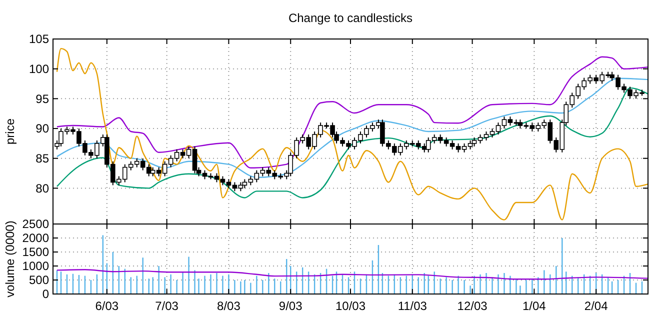 The width and height of the screenshot is (660, 320). I want to click on x-tick-label: 6/03, so click(107, 306).